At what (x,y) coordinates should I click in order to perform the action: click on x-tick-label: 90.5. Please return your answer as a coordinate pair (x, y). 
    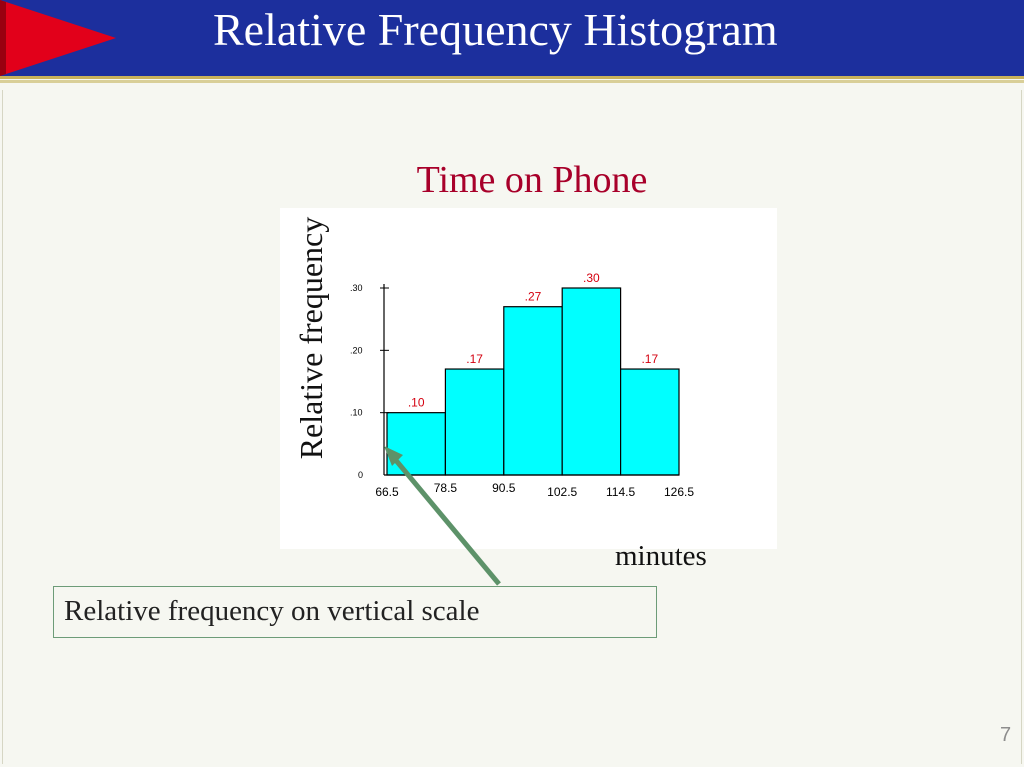
    Looking at the image, I should click on (504, 488).